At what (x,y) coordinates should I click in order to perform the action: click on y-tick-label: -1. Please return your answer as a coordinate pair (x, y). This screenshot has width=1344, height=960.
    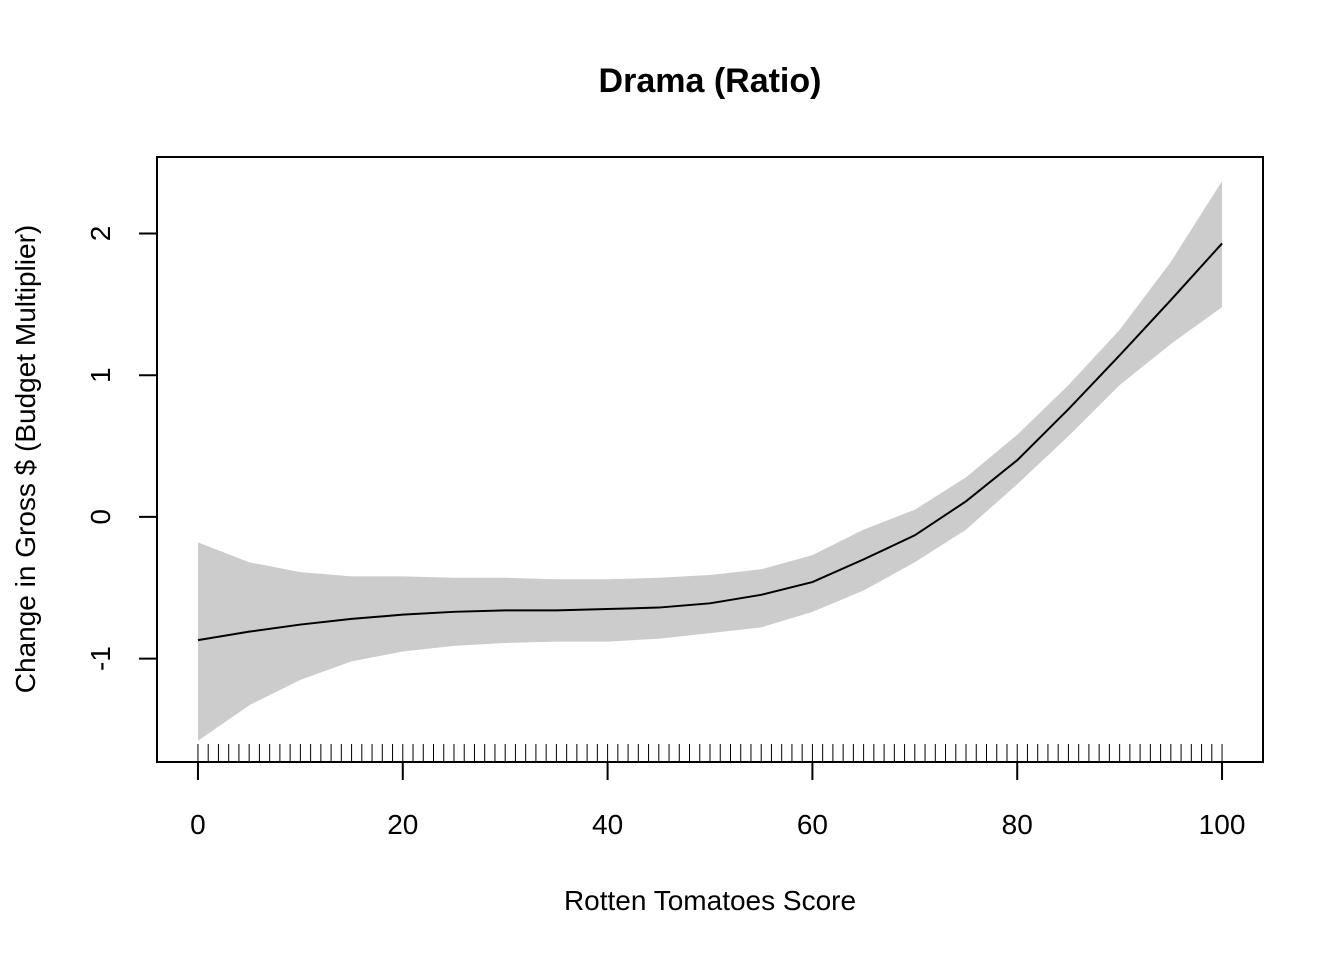
    Looking at the image, I should click on (100, 658).